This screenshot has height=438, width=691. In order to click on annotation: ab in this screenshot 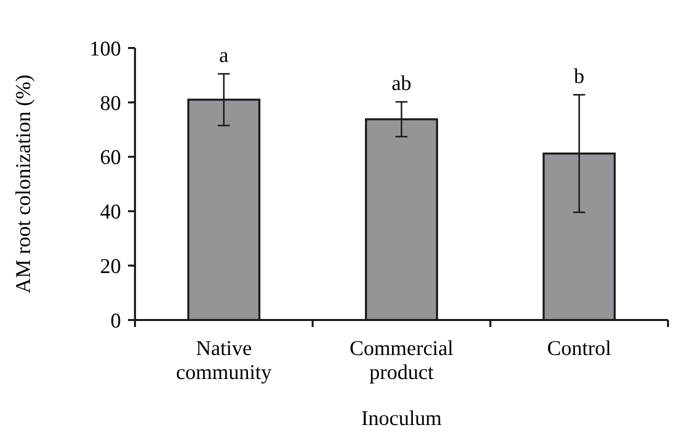, I will do `click(402, 82)`.